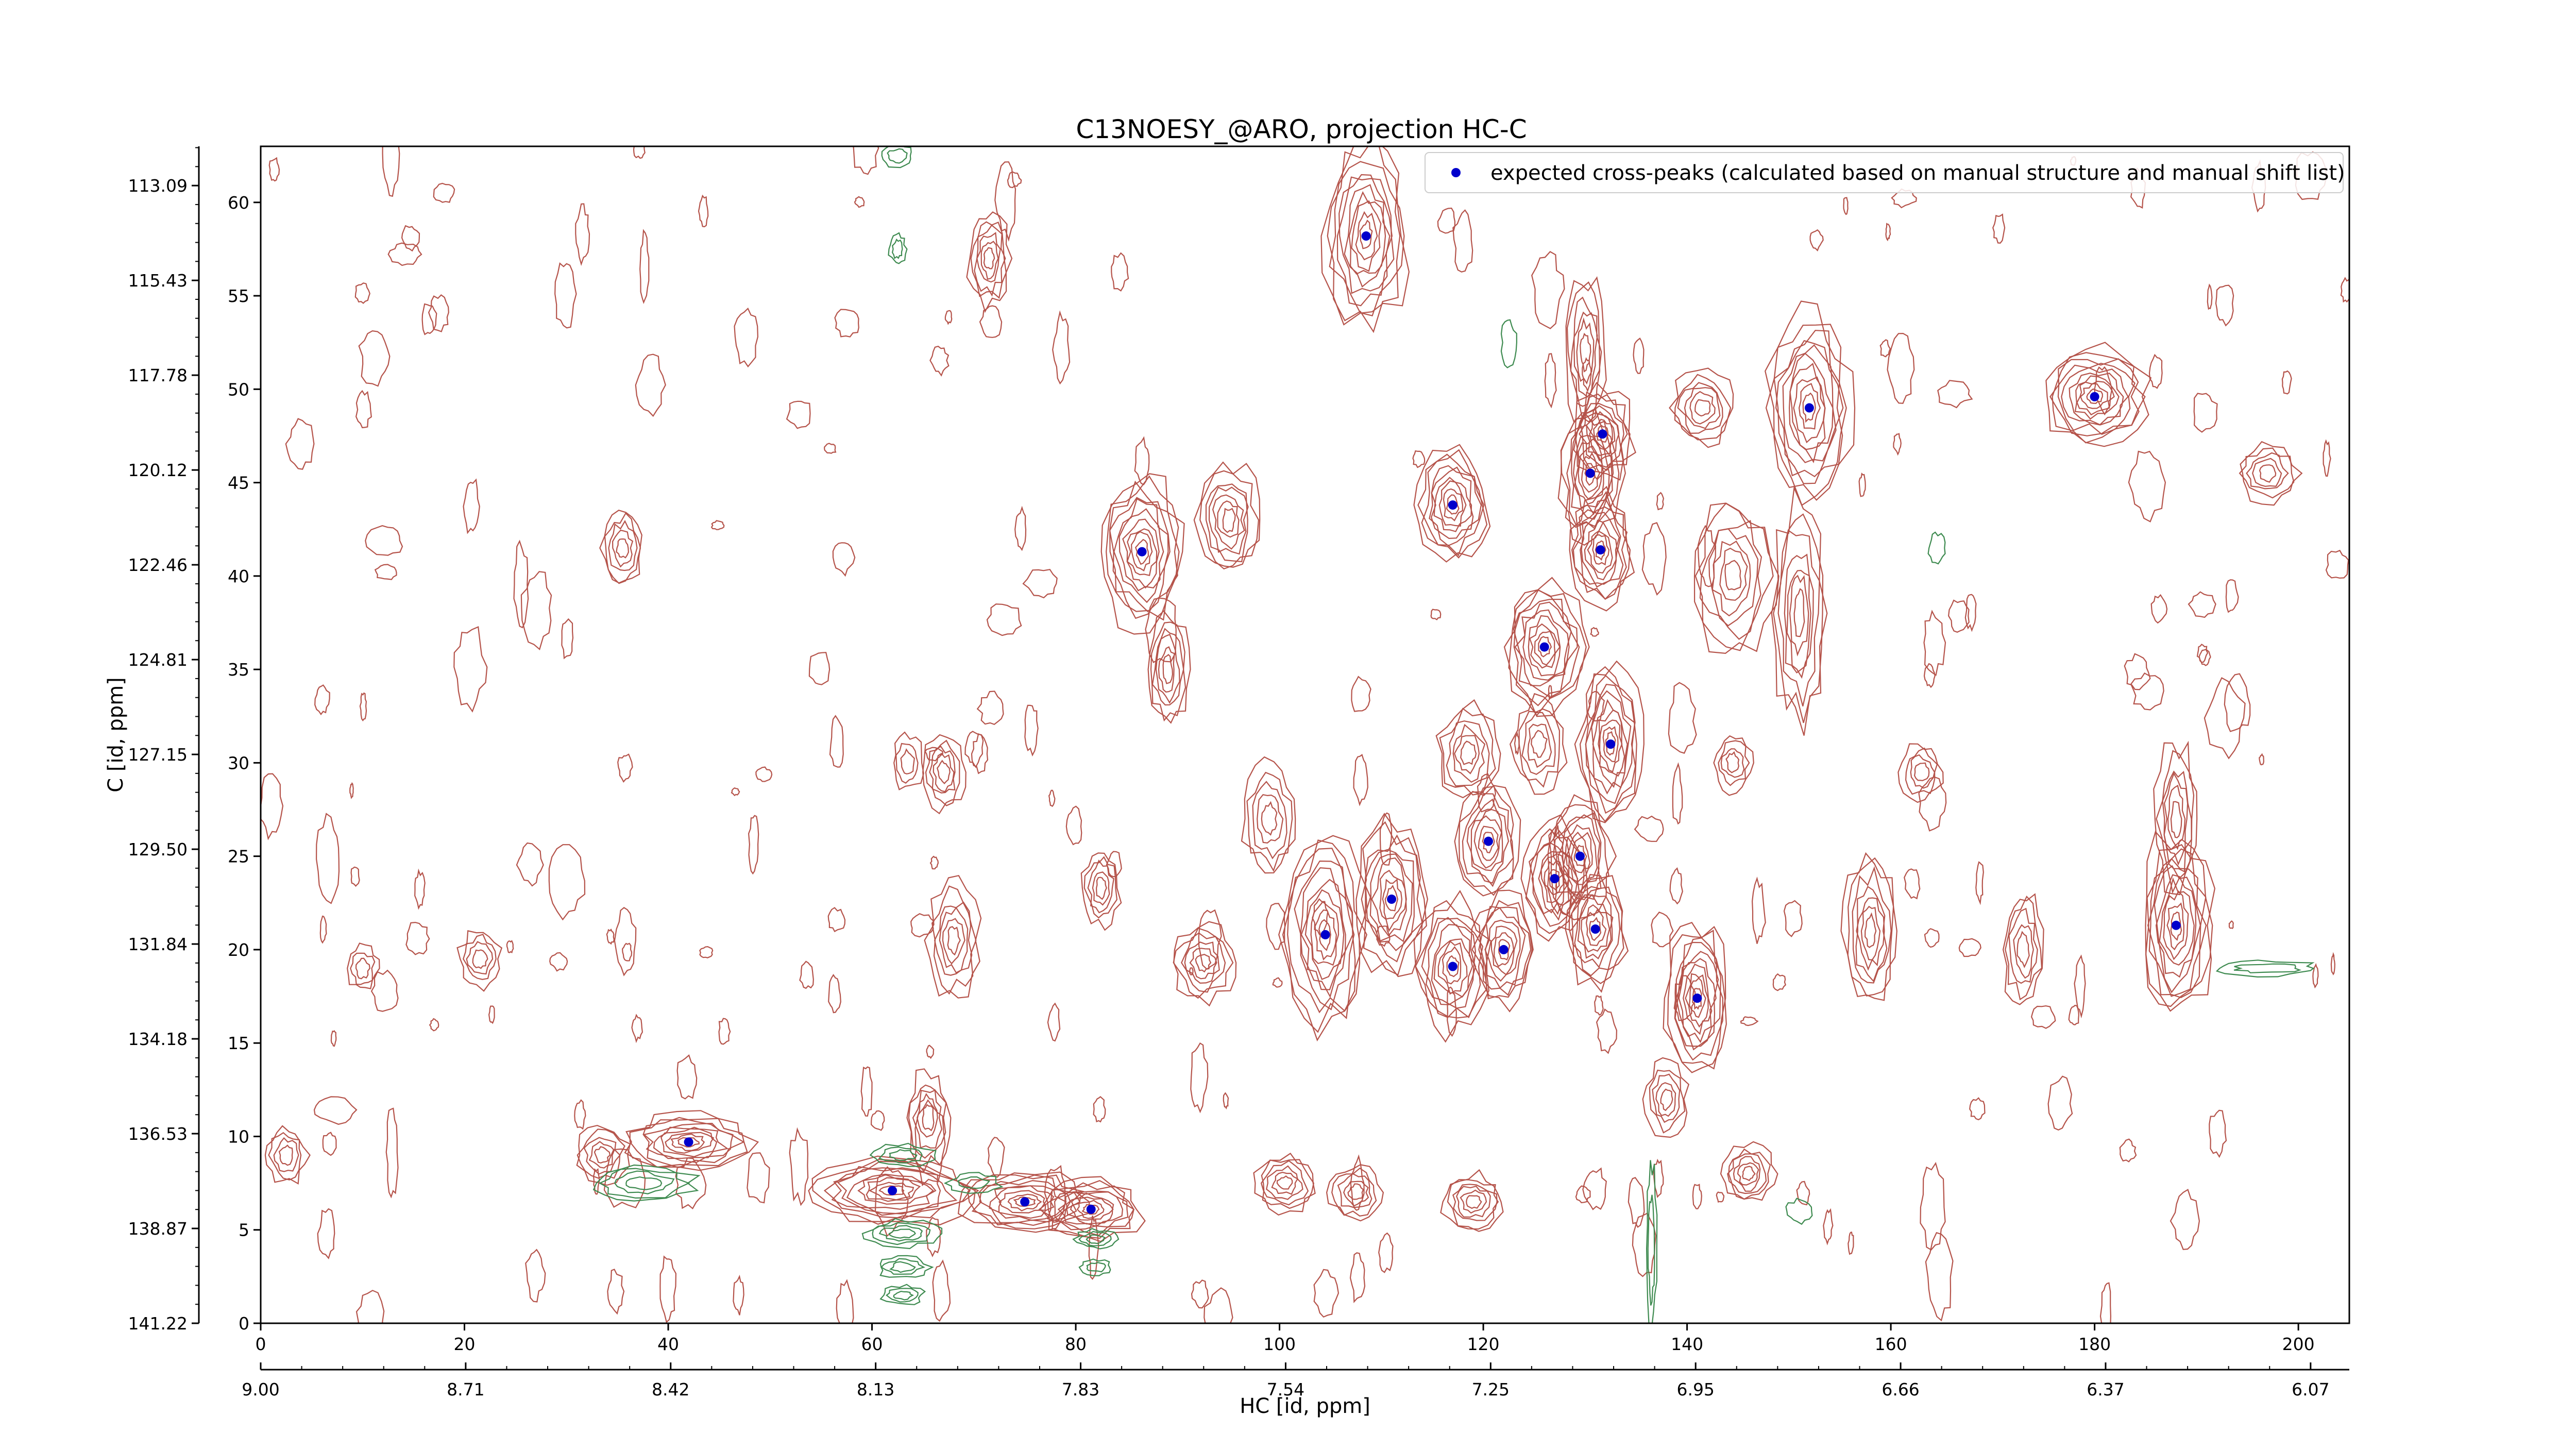 This screenshot has height=1449, width=2576. What do you see at coordinates (158, 1323) in the screenshot?
I see `y-ppm-tick-label-0: 141.22` at bounding box center [158, 1323].